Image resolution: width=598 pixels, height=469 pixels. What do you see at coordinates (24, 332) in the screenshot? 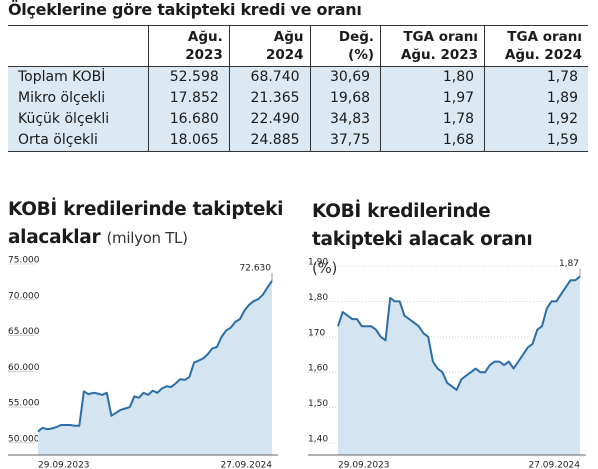
I see `y-tick-label: 65.000` at bounding box center [24, 332].